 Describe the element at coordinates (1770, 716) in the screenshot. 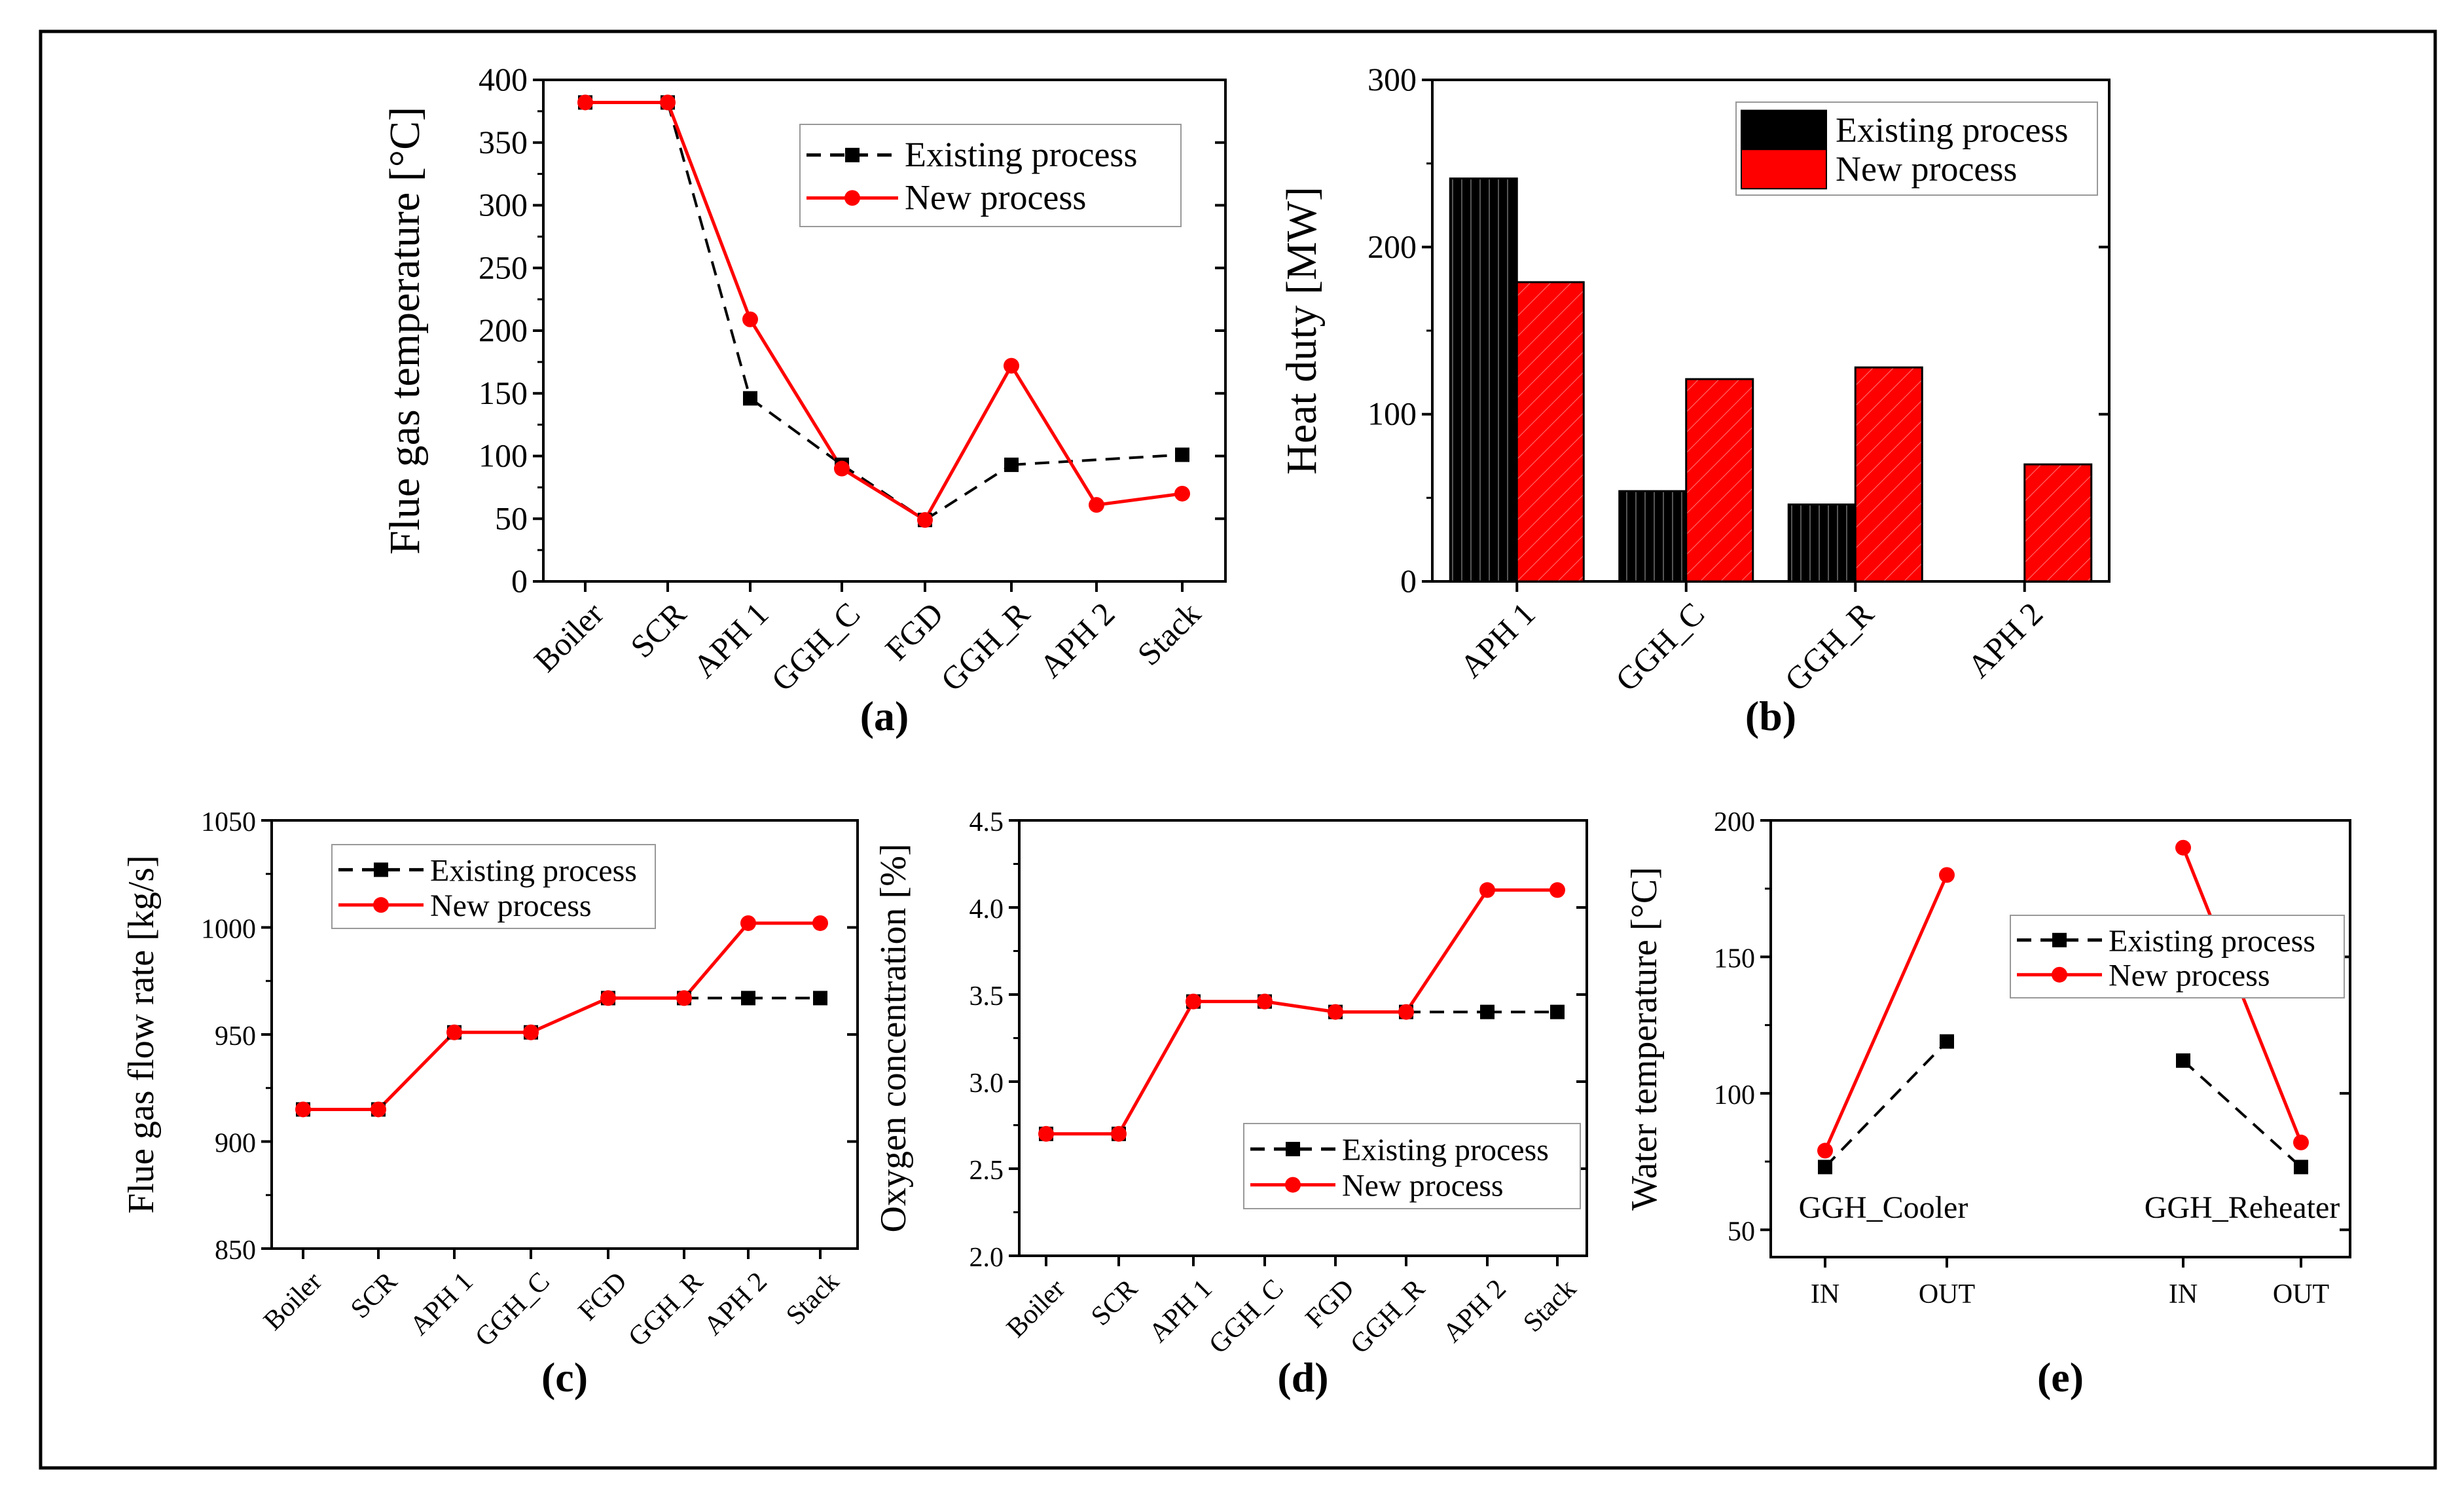

I see `panel-label: (b)` at that location.